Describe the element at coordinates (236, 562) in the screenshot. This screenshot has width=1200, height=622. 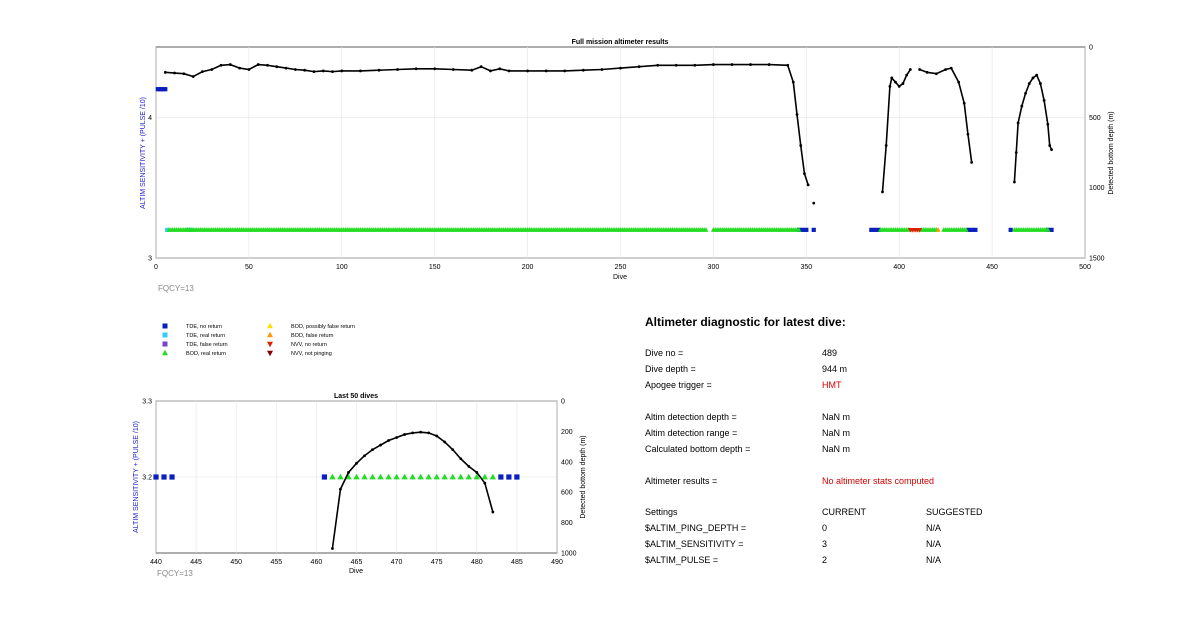
I see `x-tick-label: 450` at that location.